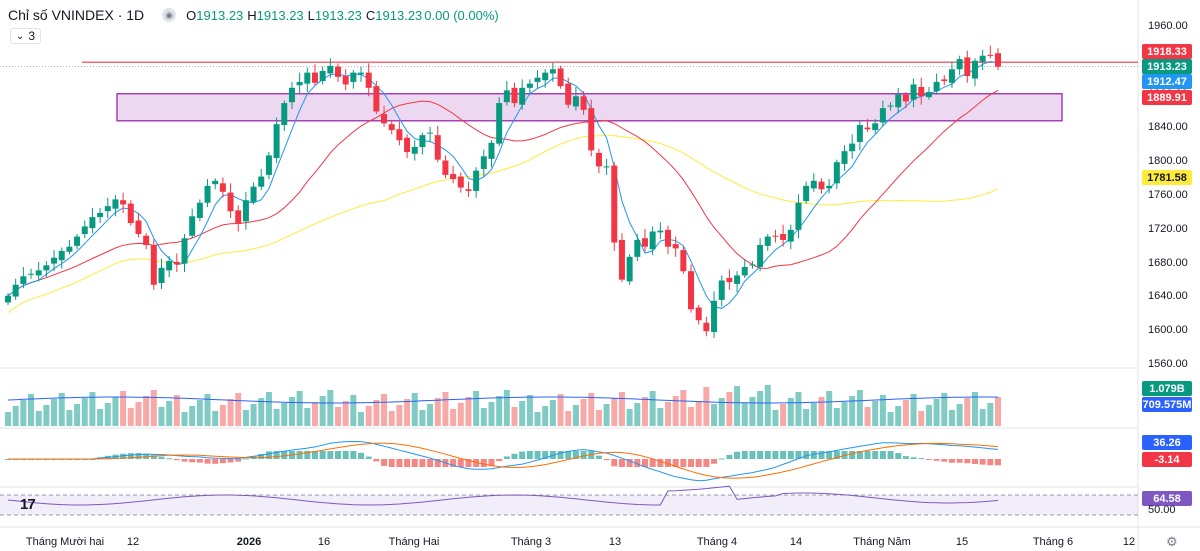 The image size is (1200, 551). Describe the element at coordinates (28, 504) in the screenshot. I see `tradingview-logo-icon: 17` at that location.